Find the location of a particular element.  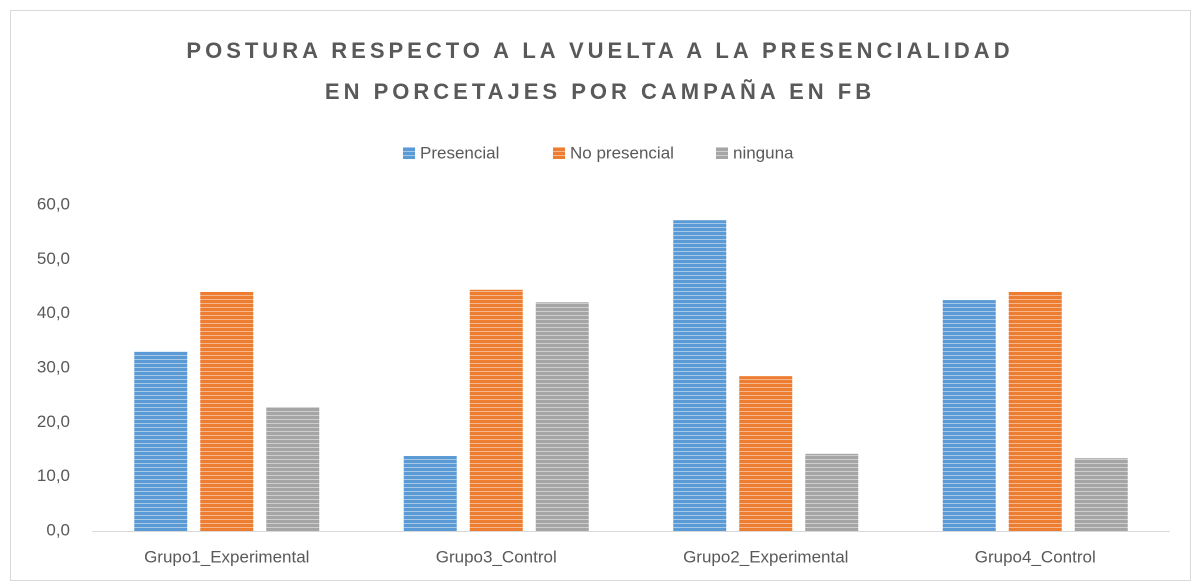

legend-label: ninguna is located at coordinates (763, 152).